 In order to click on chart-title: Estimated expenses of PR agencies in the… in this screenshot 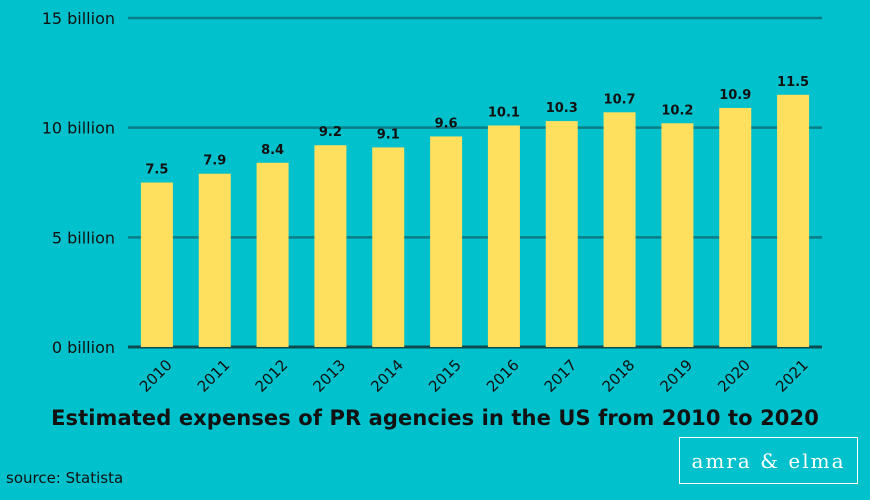, I will do `click(435, 418)`.